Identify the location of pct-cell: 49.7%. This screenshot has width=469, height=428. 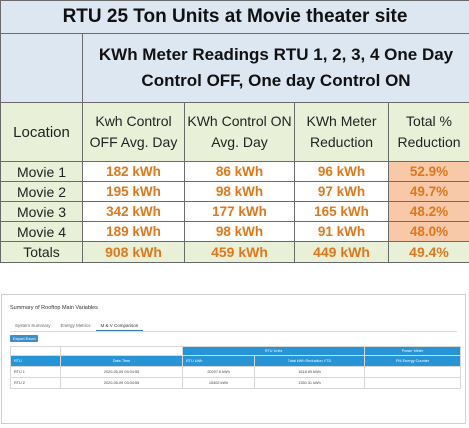
(428, 191).